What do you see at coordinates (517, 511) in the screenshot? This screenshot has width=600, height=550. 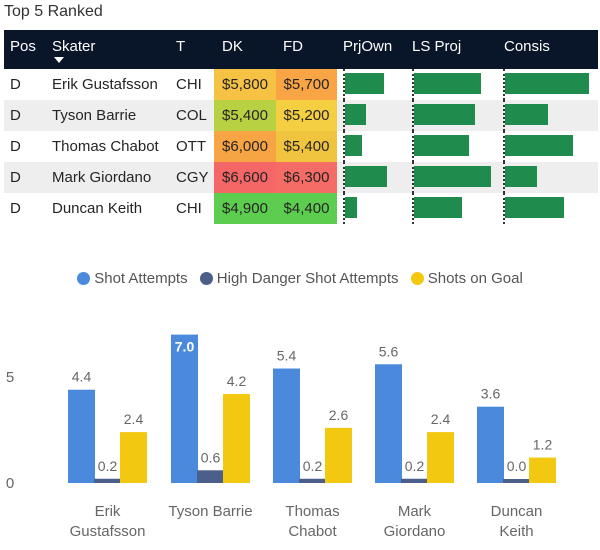 I see `x-tick-label: Duncan` at bounding box center [517, 511].